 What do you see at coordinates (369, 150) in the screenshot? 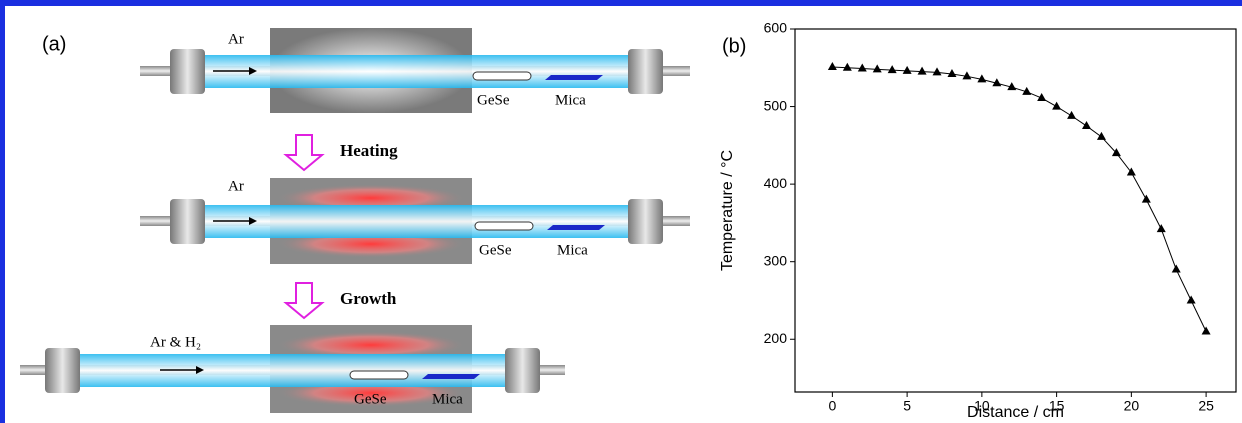
I see `step-label: Heating` at bounding box center [369, 150].